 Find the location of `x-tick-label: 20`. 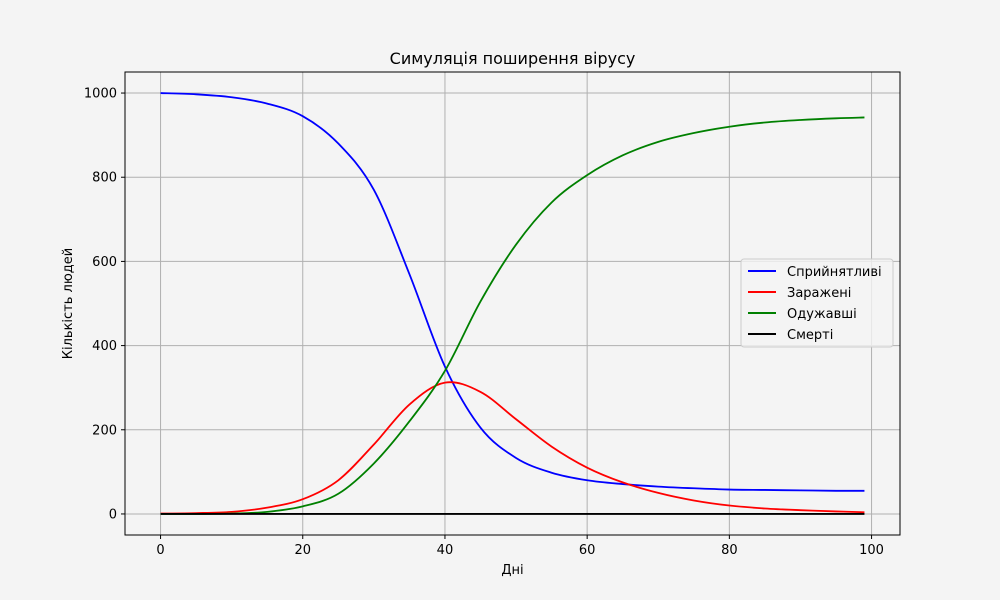

x-tick-label: 20 is located at coordinates (302, 550).